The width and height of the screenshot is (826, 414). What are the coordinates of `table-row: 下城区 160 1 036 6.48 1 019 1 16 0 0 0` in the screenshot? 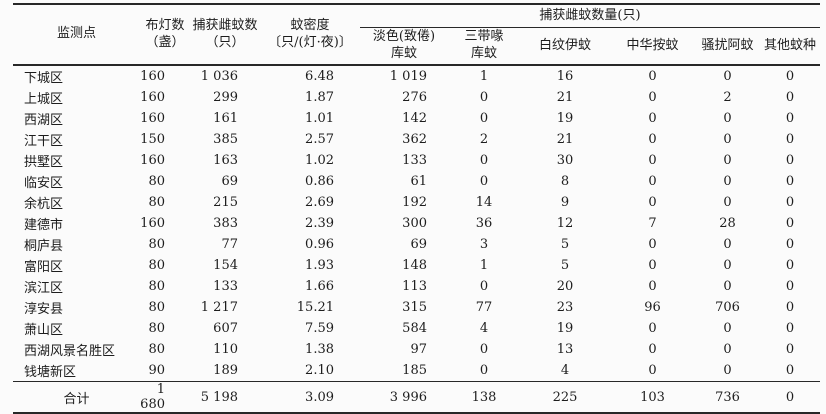 It's located at (416, 76).